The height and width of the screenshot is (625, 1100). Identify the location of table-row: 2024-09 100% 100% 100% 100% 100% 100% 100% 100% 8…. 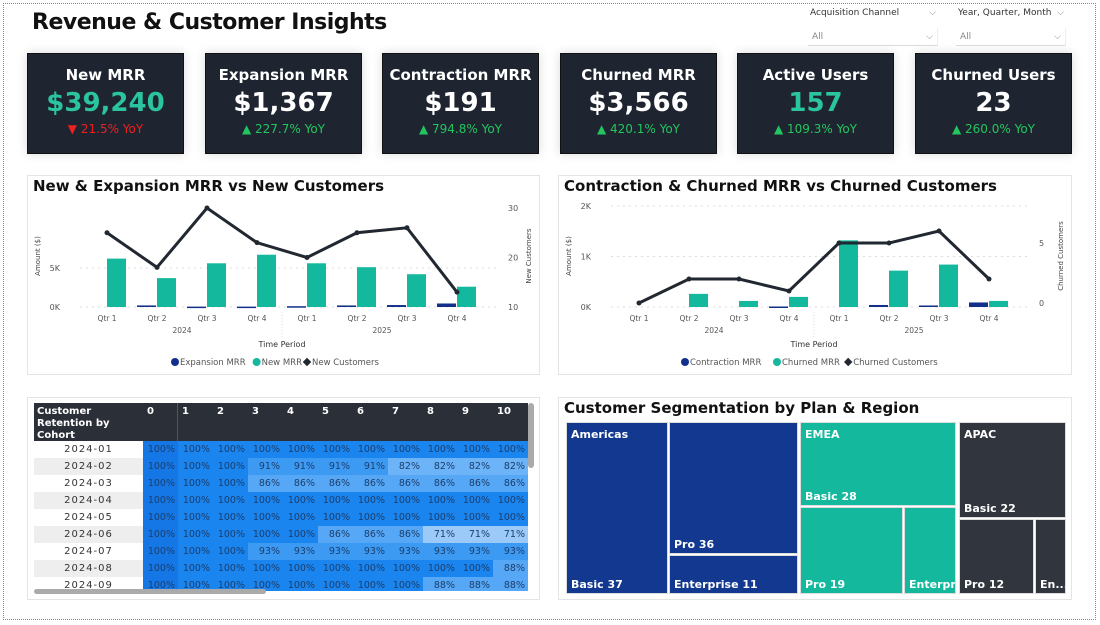
(281, 584).